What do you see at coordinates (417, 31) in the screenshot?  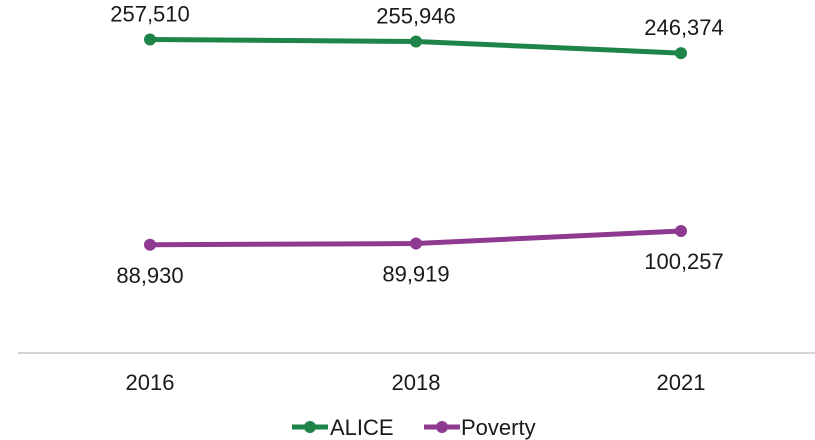 I see `series-alice: 257,510 255,946 246,374` at bounding box center [417, 31].